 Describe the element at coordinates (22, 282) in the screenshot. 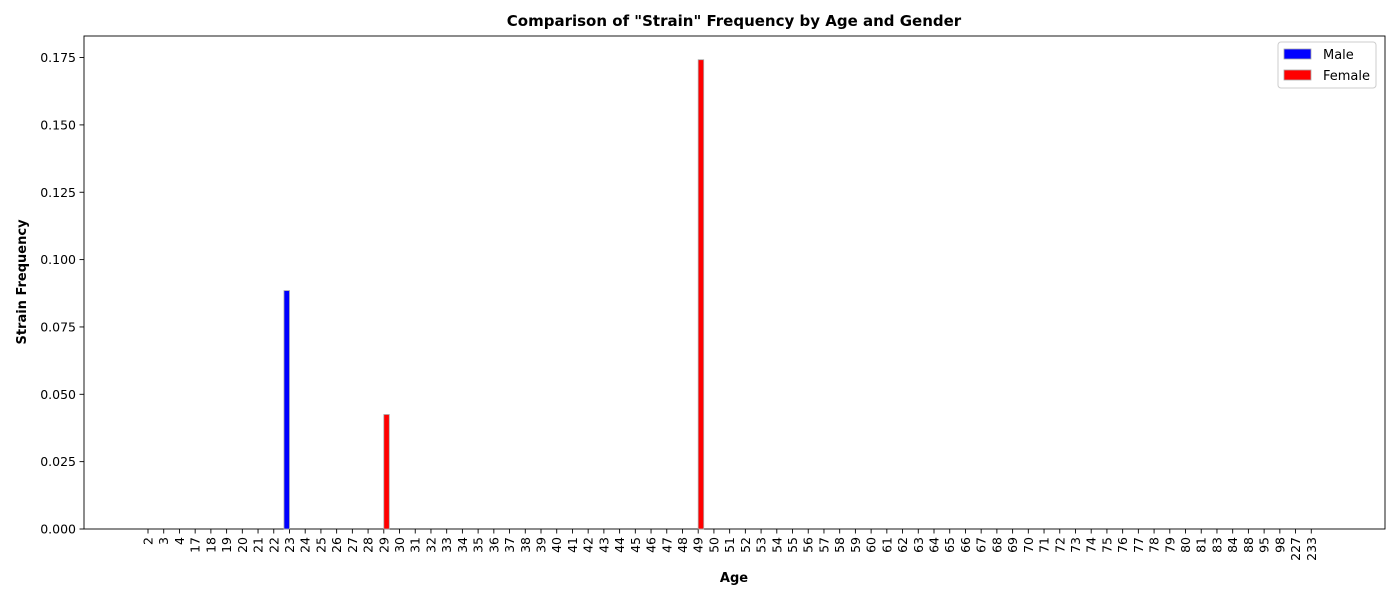

I see `y-axis-label: Strain Frequency` at that location.